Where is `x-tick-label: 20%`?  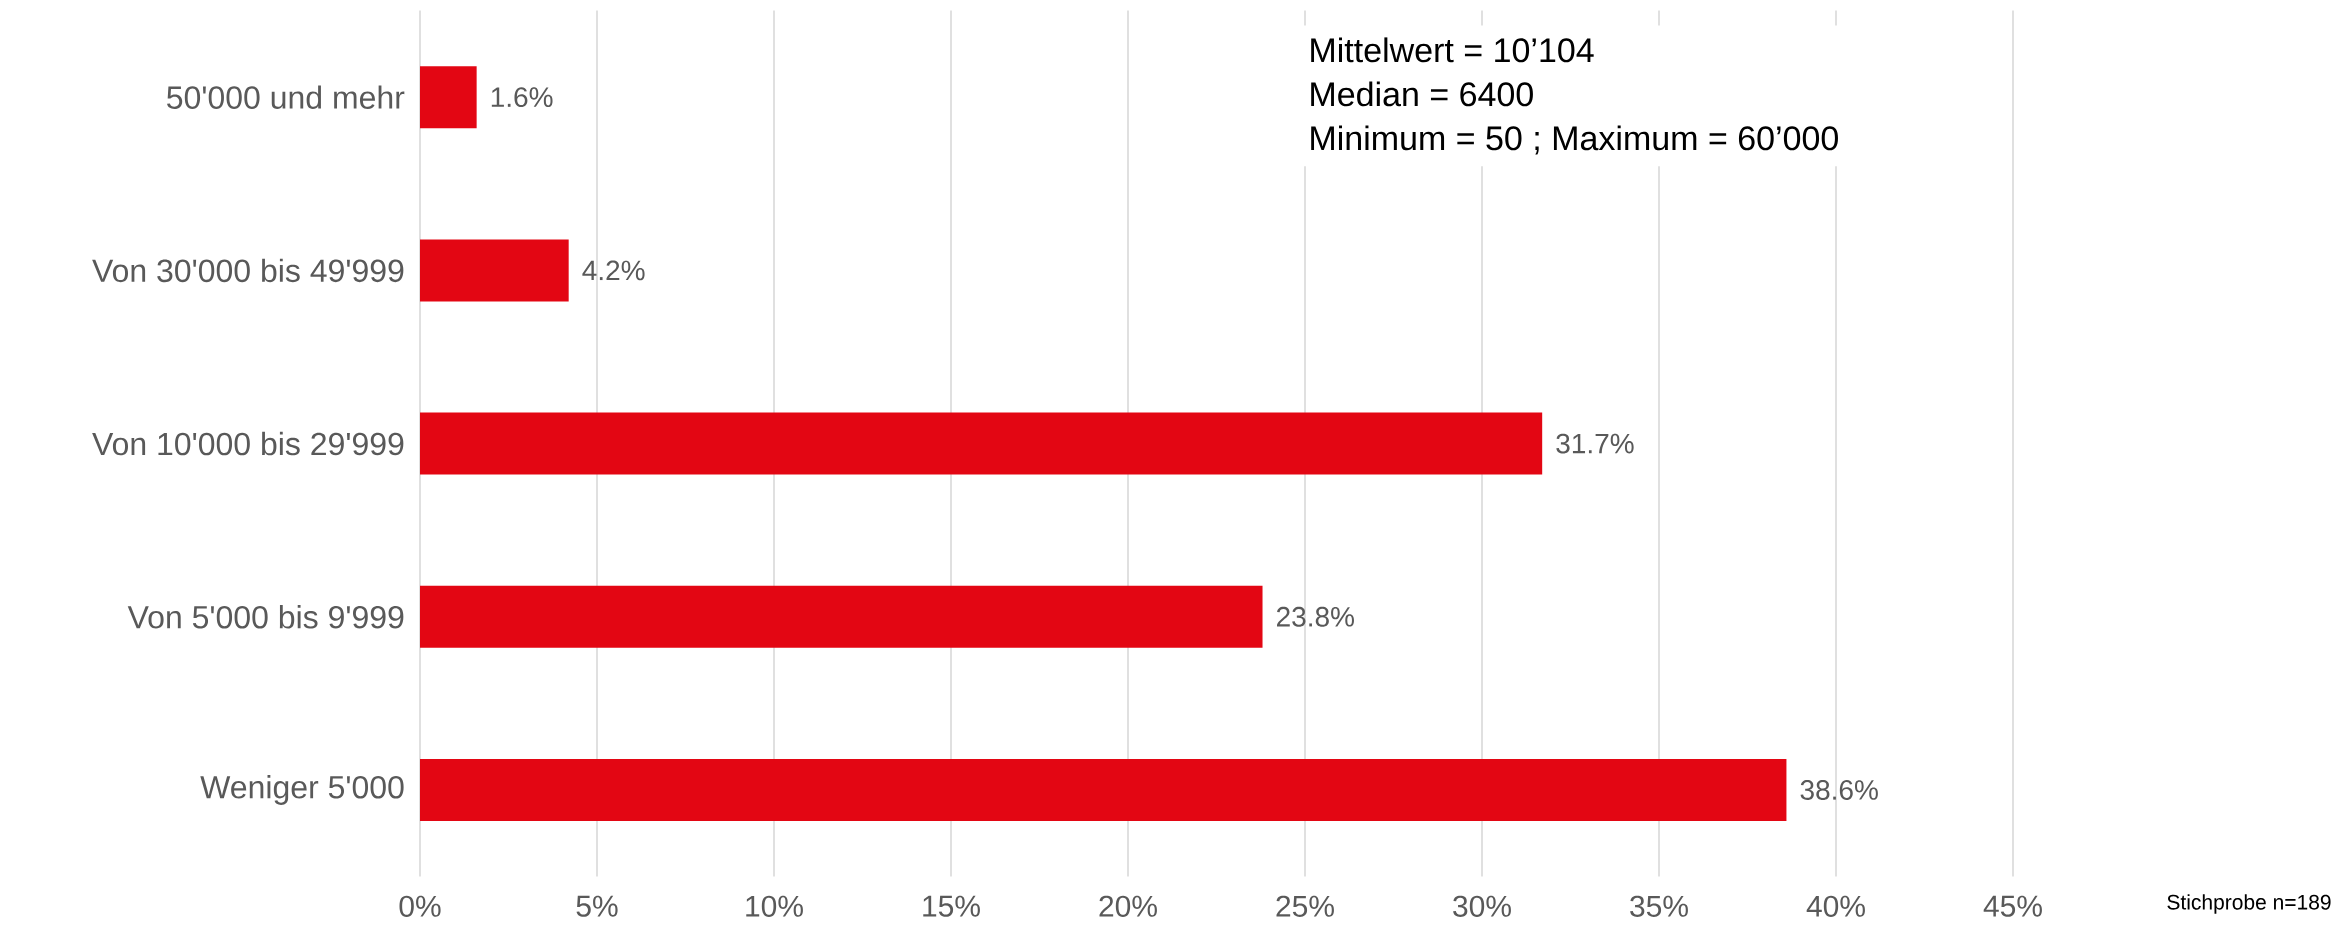
x-tick-label: 20% is located at coordinates (1128, 906).